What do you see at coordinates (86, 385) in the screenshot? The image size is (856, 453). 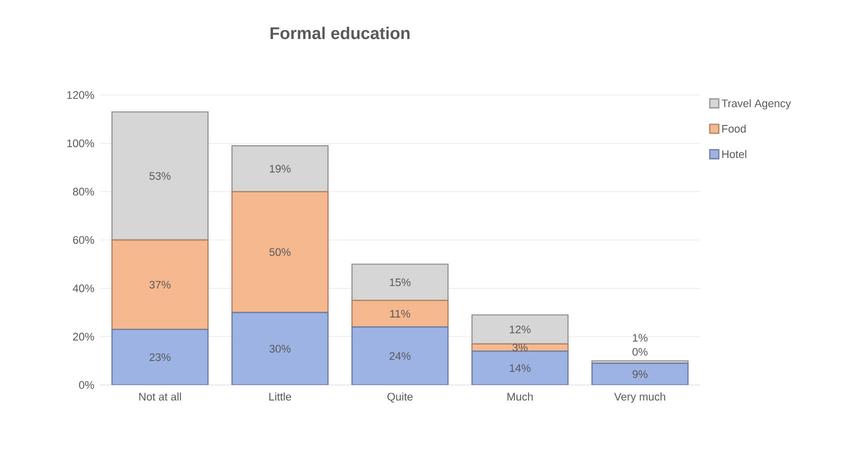 I see `y-tick-label: 0%` at bounding box center [86, 385].